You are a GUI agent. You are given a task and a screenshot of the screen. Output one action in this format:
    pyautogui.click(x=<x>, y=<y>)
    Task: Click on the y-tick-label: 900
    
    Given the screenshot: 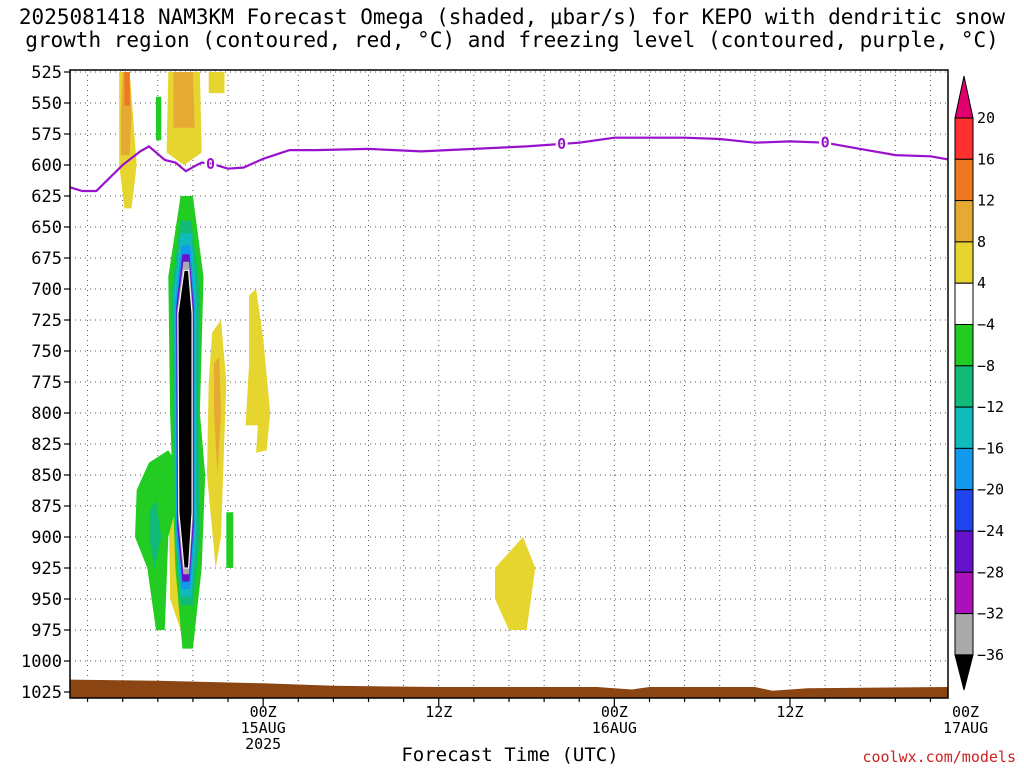 What is the action you would take?
    pyautogui.click(x=46, y=538)
    